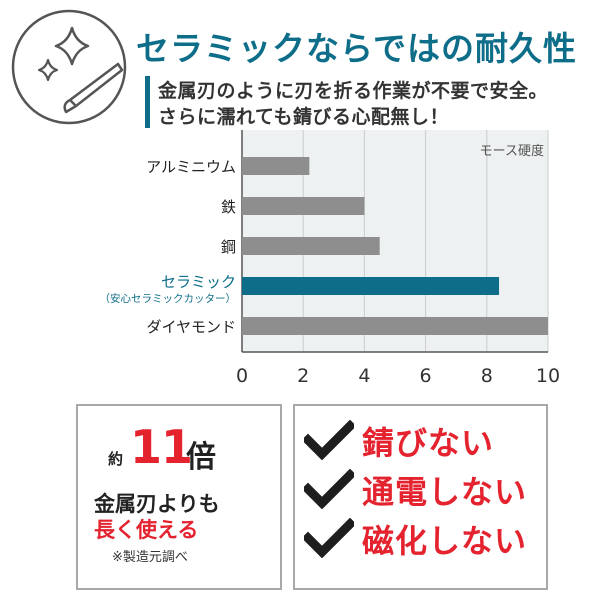 The height and width of the screenshot is (600, 600). What do you see at coordinates (201, 457) in the screenshot?
I see `times-unit: 倍` at bounding box center [201, 457].